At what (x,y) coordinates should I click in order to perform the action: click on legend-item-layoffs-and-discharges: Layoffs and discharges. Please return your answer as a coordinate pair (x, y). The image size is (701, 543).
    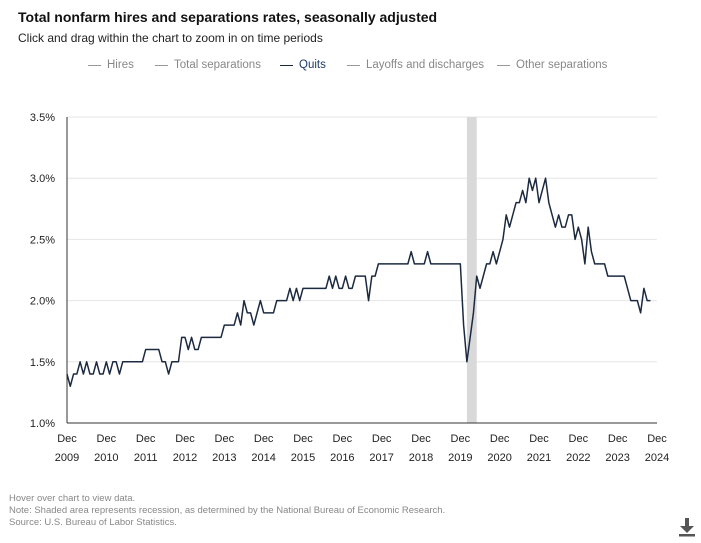
    Looking at the image, I should click on (415, 65).